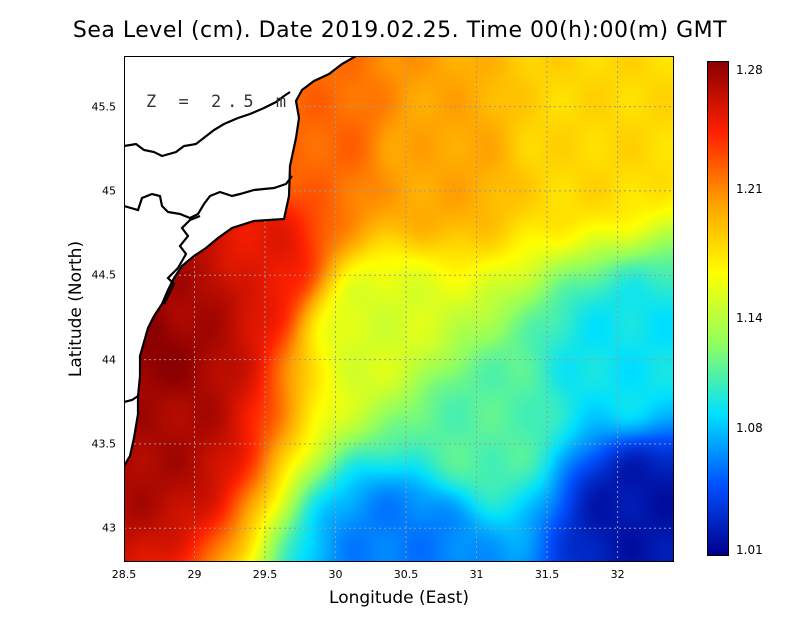 The height and width of the screenshot is (618, 800). Describe the element at coordinates (208, 197) in the screenshot. I see `coastline-lagoon` at that location.